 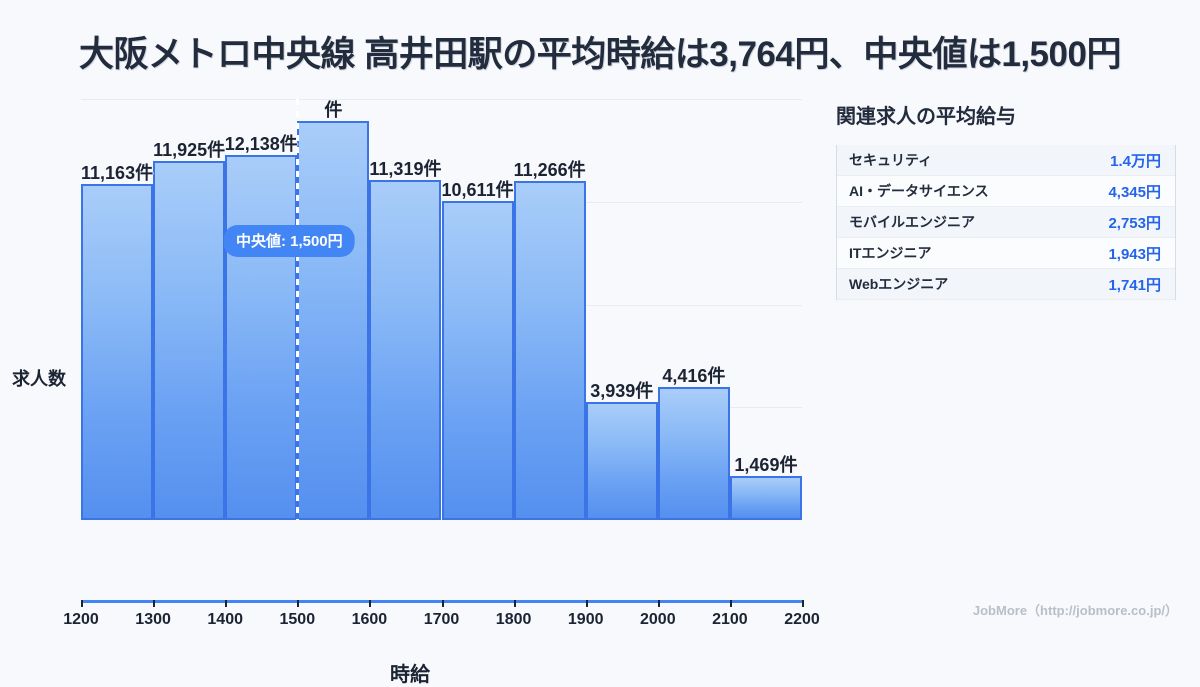 I want to click on median-tooltip: 中央値: 1,500円, so click(x=289, y=241).